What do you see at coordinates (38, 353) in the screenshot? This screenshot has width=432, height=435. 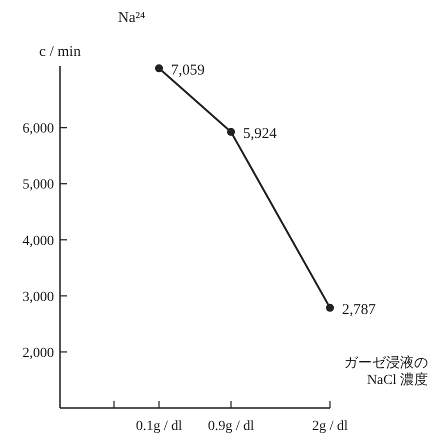 I see `y-tick-label: 2,000` at bounding box center [38, 353].